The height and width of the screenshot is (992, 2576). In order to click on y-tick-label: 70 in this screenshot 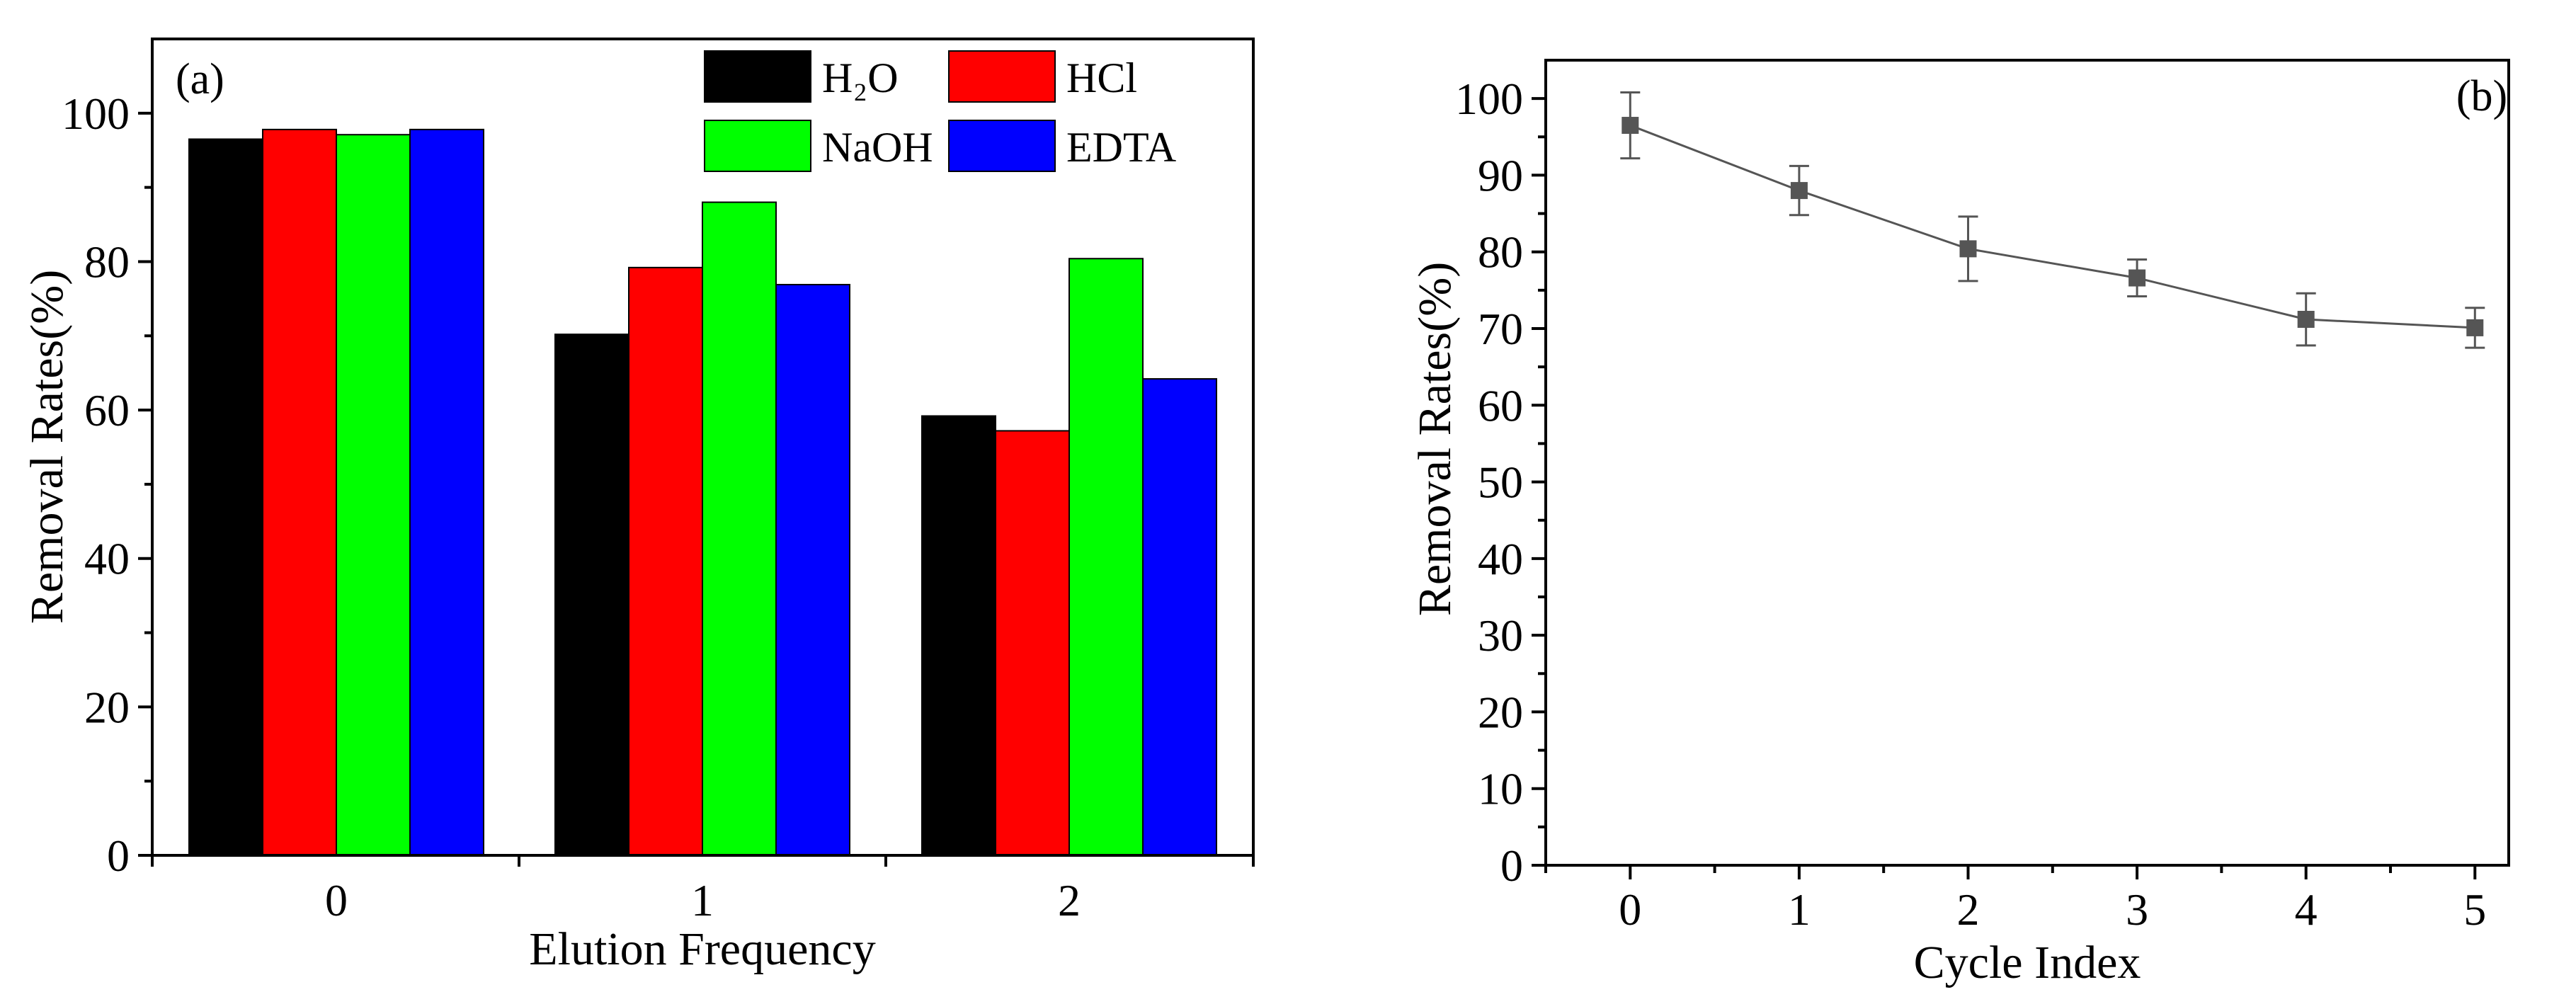, I will do `click(1501, 329)`.